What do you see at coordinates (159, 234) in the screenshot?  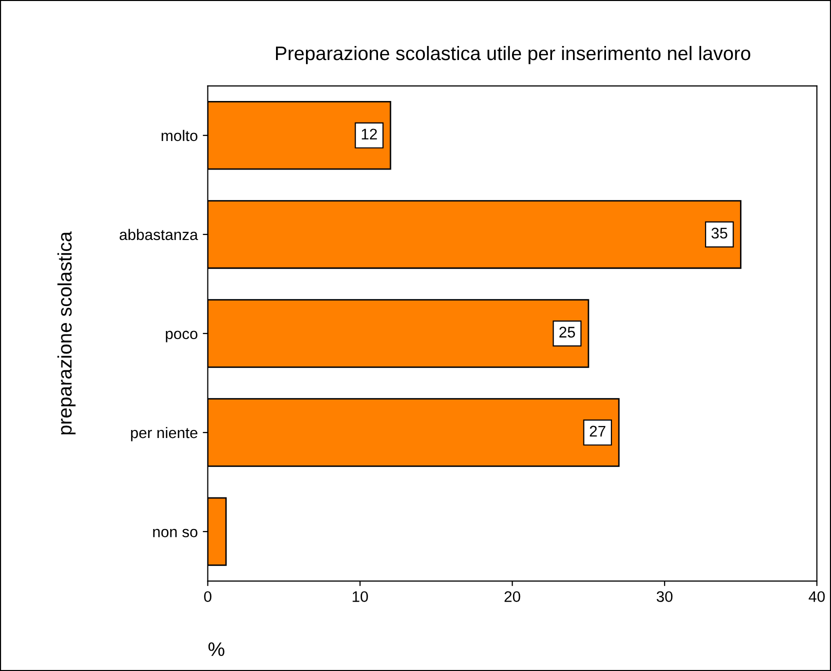 I see `y-tick-label: abbastanza` at bounding box center [159, 234].